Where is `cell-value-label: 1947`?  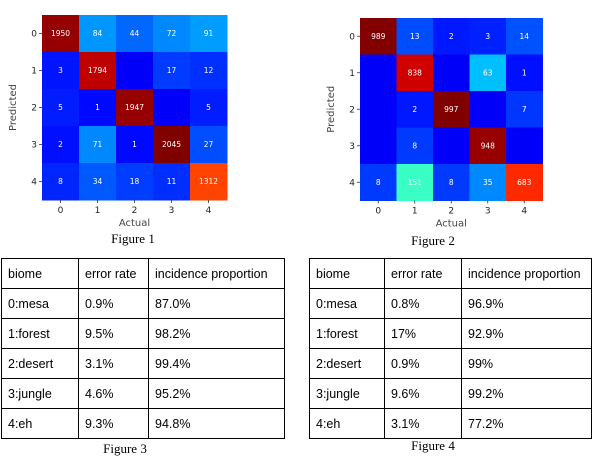
cell-value-label: 1947 is located at coordinates (134, 107).